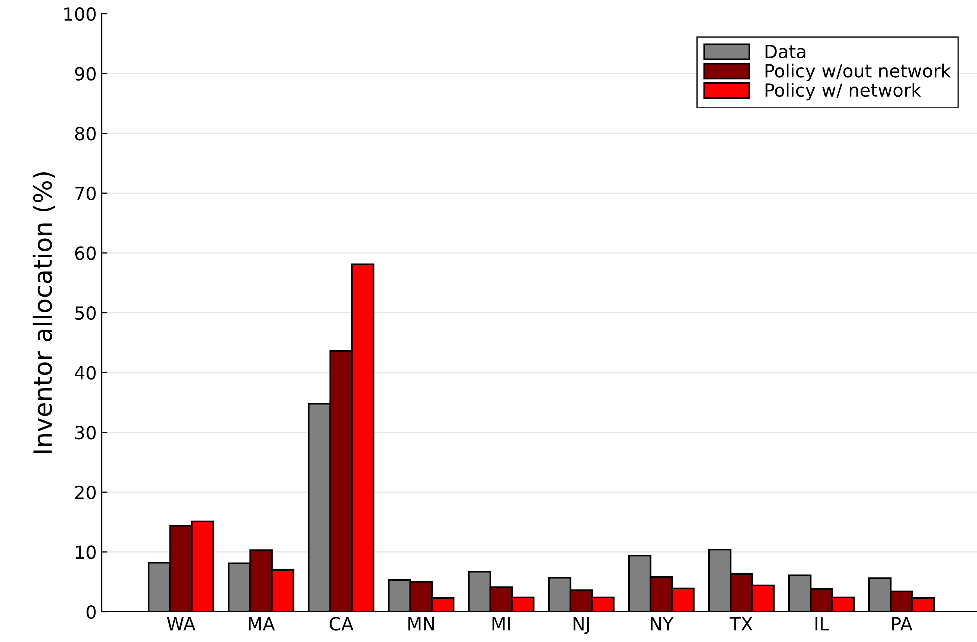  What do you see at coordinates (85, 134) in the screenshot?
I see `y-tick-label: 80` at bounding box center [85, 134].